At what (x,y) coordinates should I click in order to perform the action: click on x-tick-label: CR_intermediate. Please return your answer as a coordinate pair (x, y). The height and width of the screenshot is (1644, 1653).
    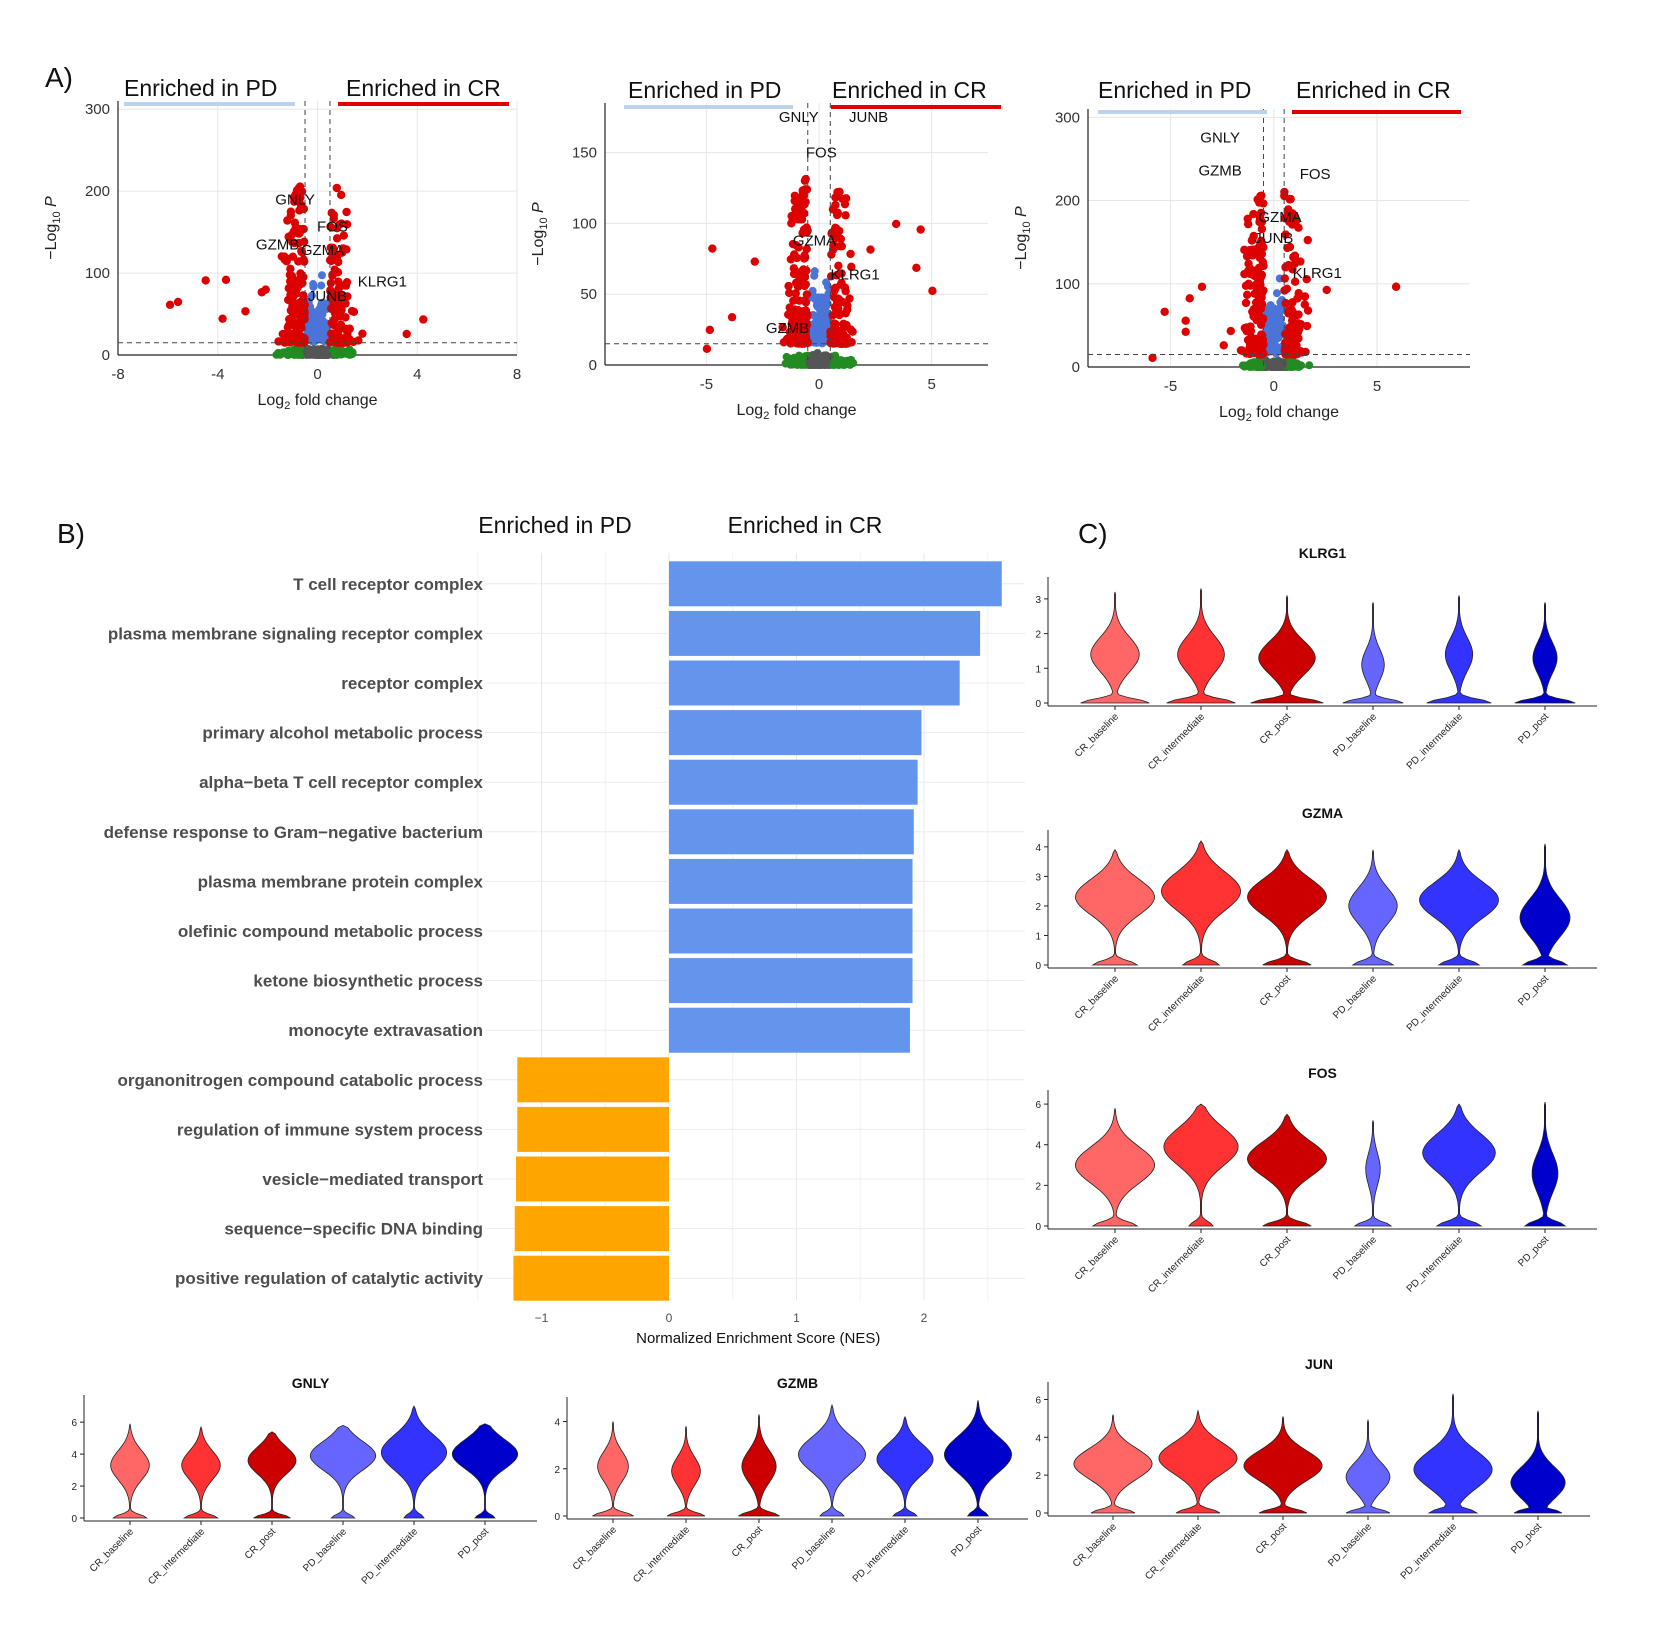
    Looking at the image, I should click on (176, 1556).